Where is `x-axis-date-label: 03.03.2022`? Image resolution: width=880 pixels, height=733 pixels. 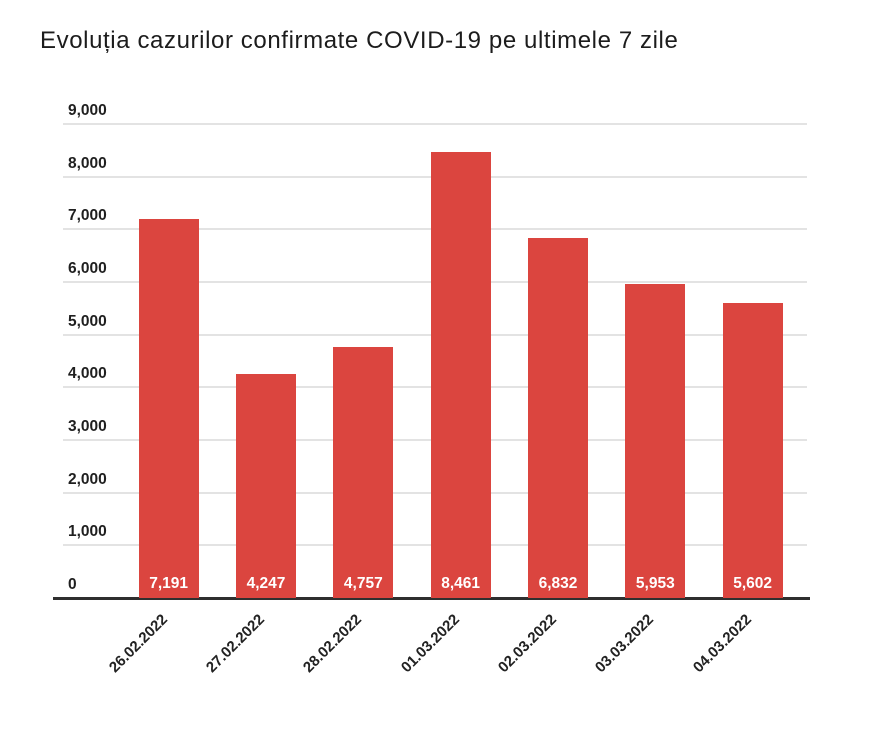 x-axis-date-label: 03.03.2022 is located at coordinates (625, 644).